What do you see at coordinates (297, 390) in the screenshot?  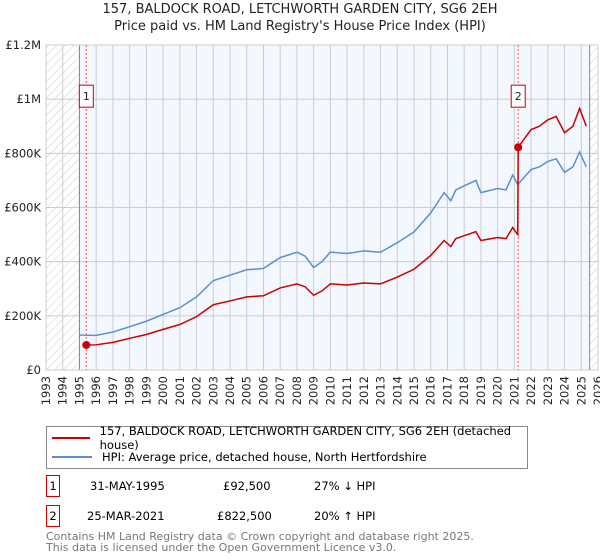 I see `x-tick-label: 2008` at bounding box center [297, 390].